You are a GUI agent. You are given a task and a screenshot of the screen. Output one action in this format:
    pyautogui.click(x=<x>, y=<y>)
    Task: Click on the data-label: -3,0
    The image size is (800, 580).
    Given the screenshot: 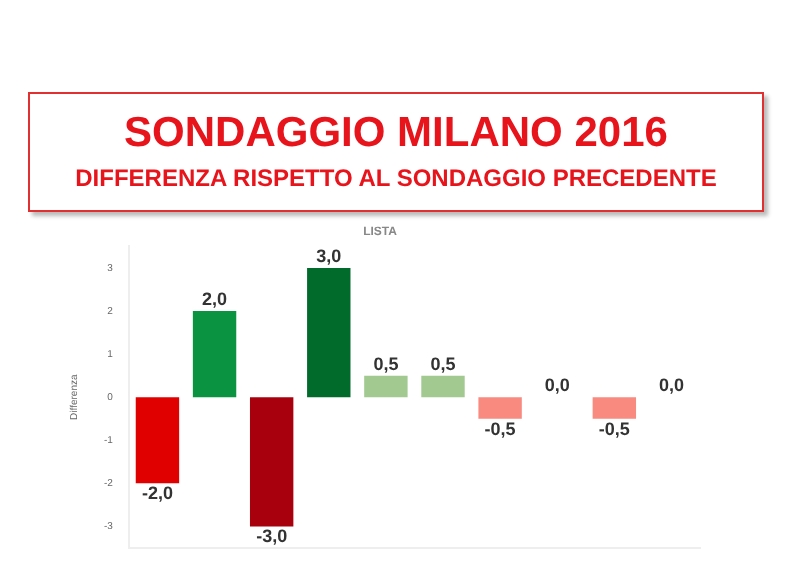 What is the action you would take?
    pyautogui.click(x=272, y=536)
    